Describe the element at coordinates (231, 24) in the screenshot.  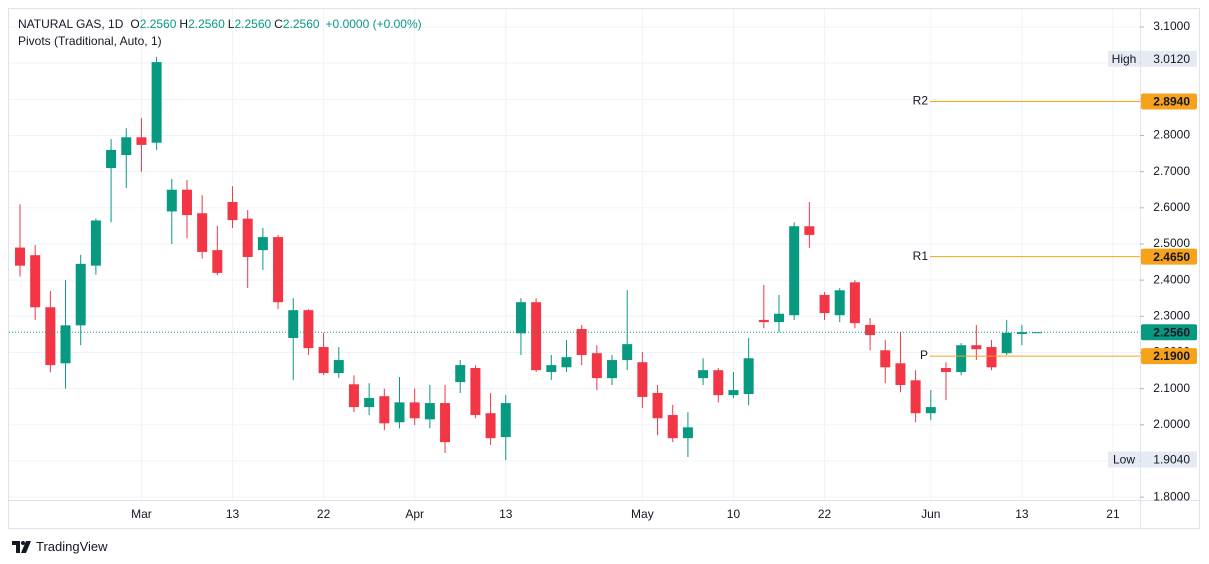
I see `ohlc-key: L` at that location.